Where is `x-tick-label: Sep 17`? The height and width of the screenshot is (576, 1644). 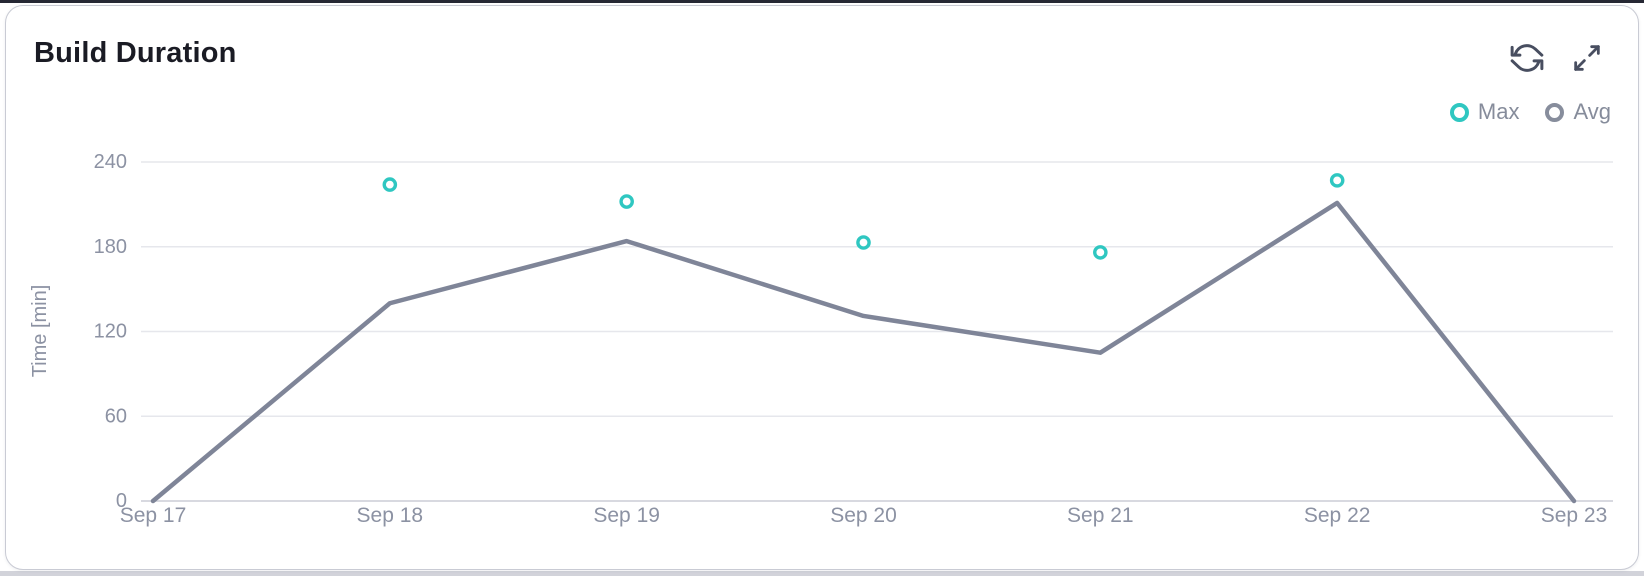 x-tick-label: Sep 17 is located at coordinates (153, 515).